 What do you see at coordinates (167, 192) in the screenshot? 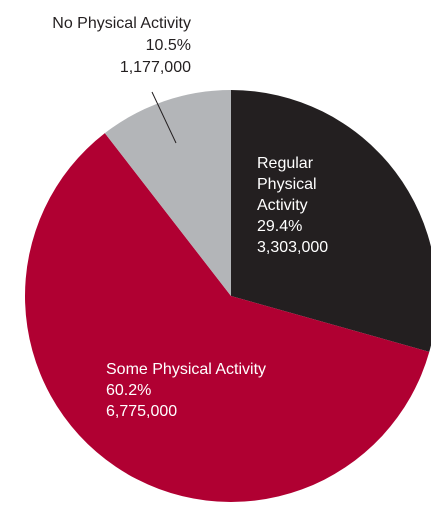
I see `pie-slice-no-physical-activity` at bounding box center [167, 192].